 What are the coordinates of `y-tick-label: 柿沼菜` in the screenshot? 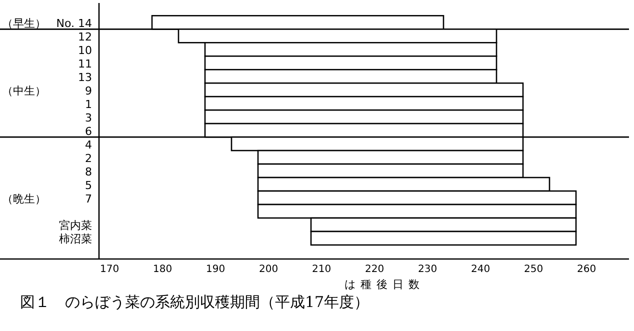 It's located at (75, 239).